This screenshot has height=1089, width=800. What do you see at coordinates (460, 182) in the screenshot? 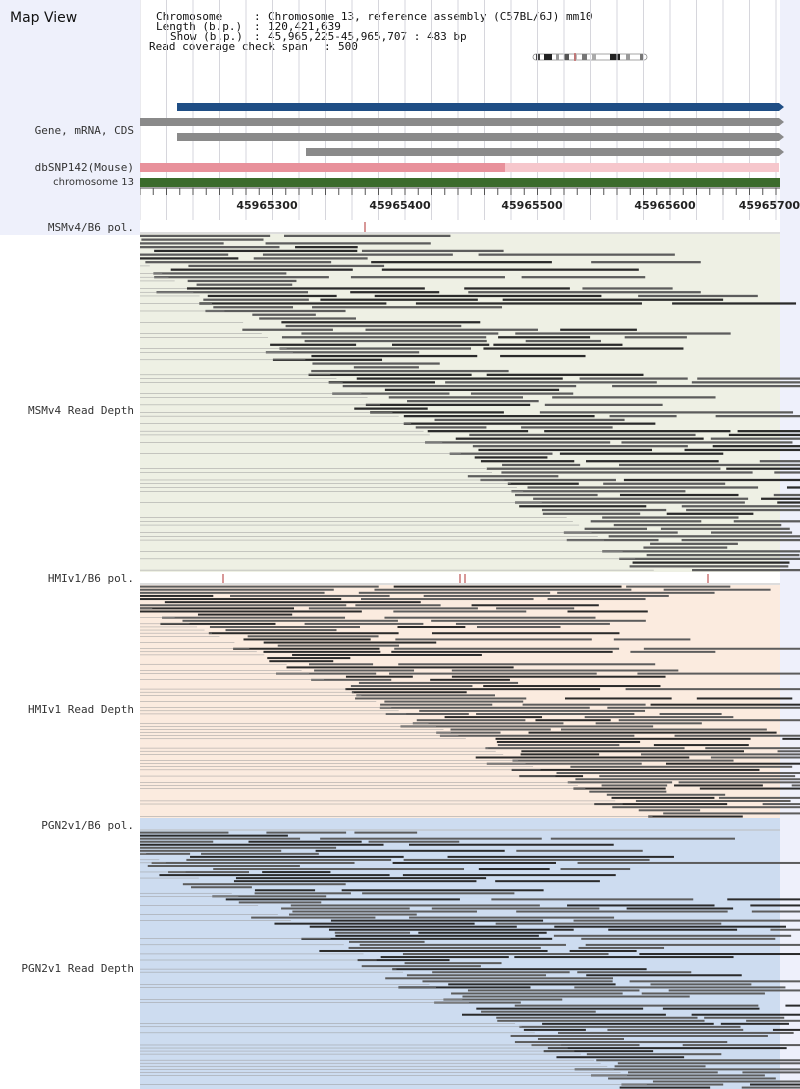
I see `chromosome-bar` at bounding box center [460, 182].